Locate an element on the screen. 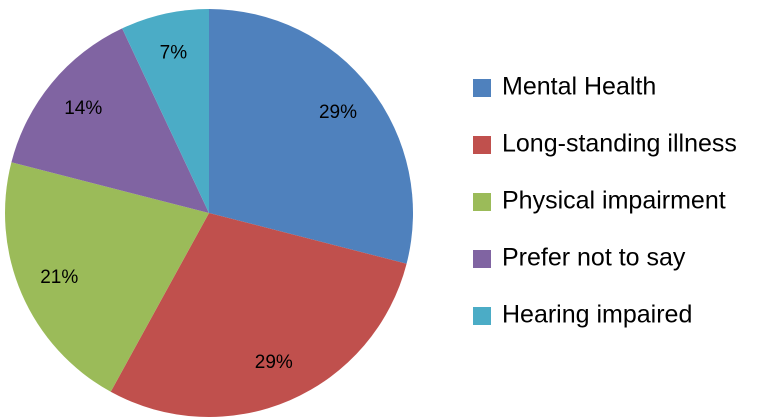 The height and width of the screenshot is (417, 775). legend-label: Physical impairment is located at coordinates (614, 201).